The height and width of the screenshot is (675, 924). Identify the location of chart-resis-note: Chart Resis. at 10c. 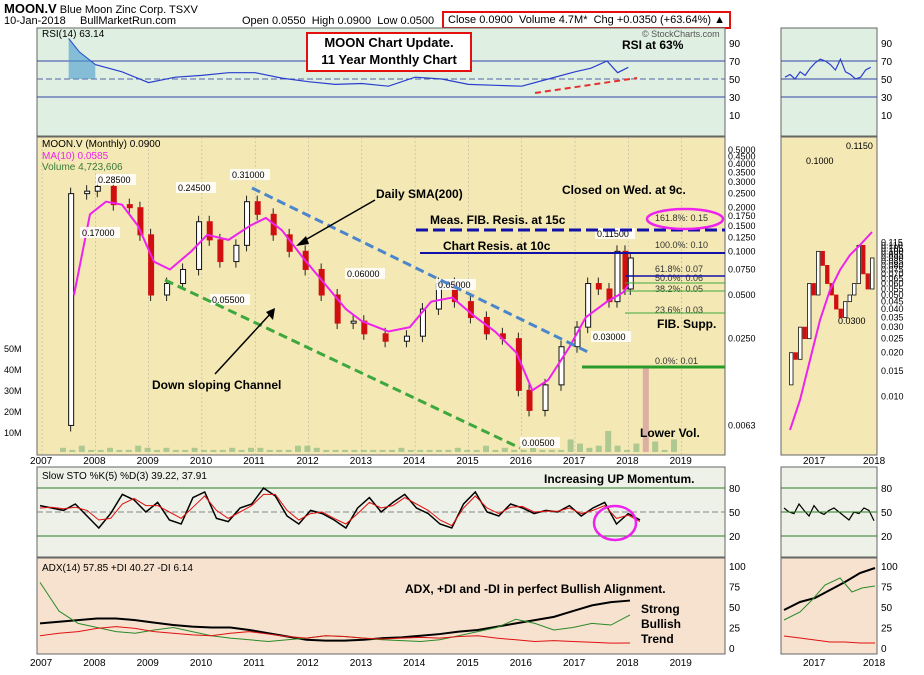
(497, 246).